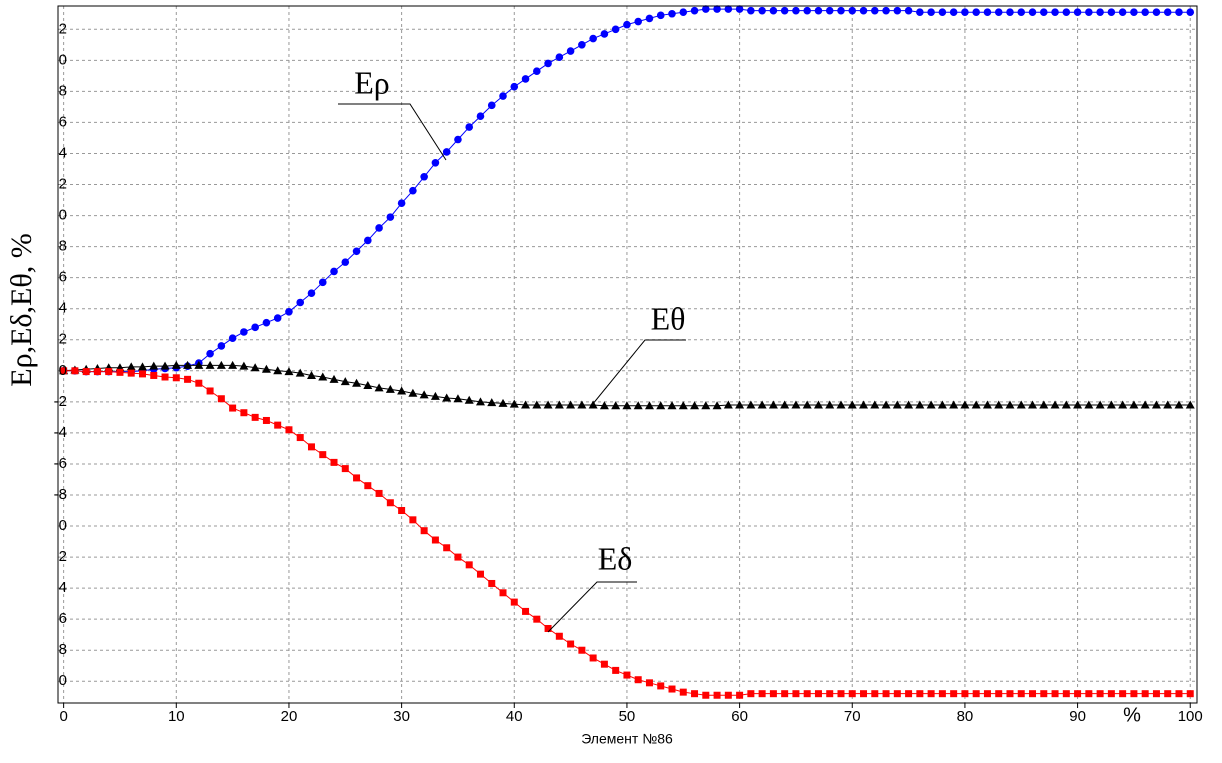  Describe the element at coordinates (63, 277) in the screenshot. I see `y-tick-label: 6` at that location.